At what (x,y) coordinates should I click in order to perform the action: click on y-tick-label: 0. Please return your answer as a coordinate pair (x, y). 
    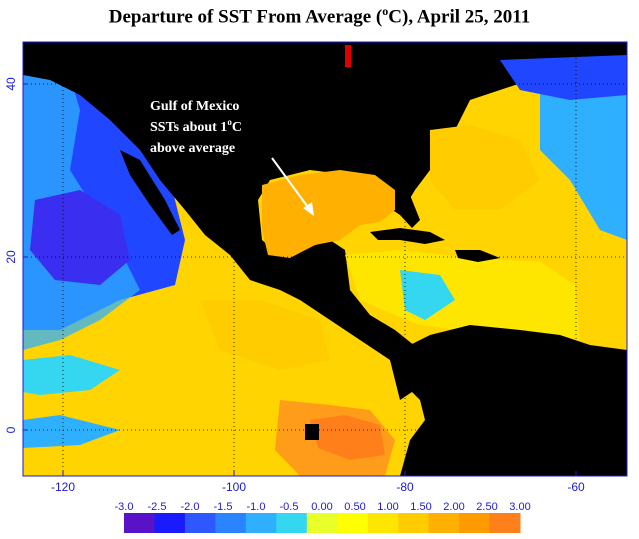
    Looking at the image, I should click on (11, 429).